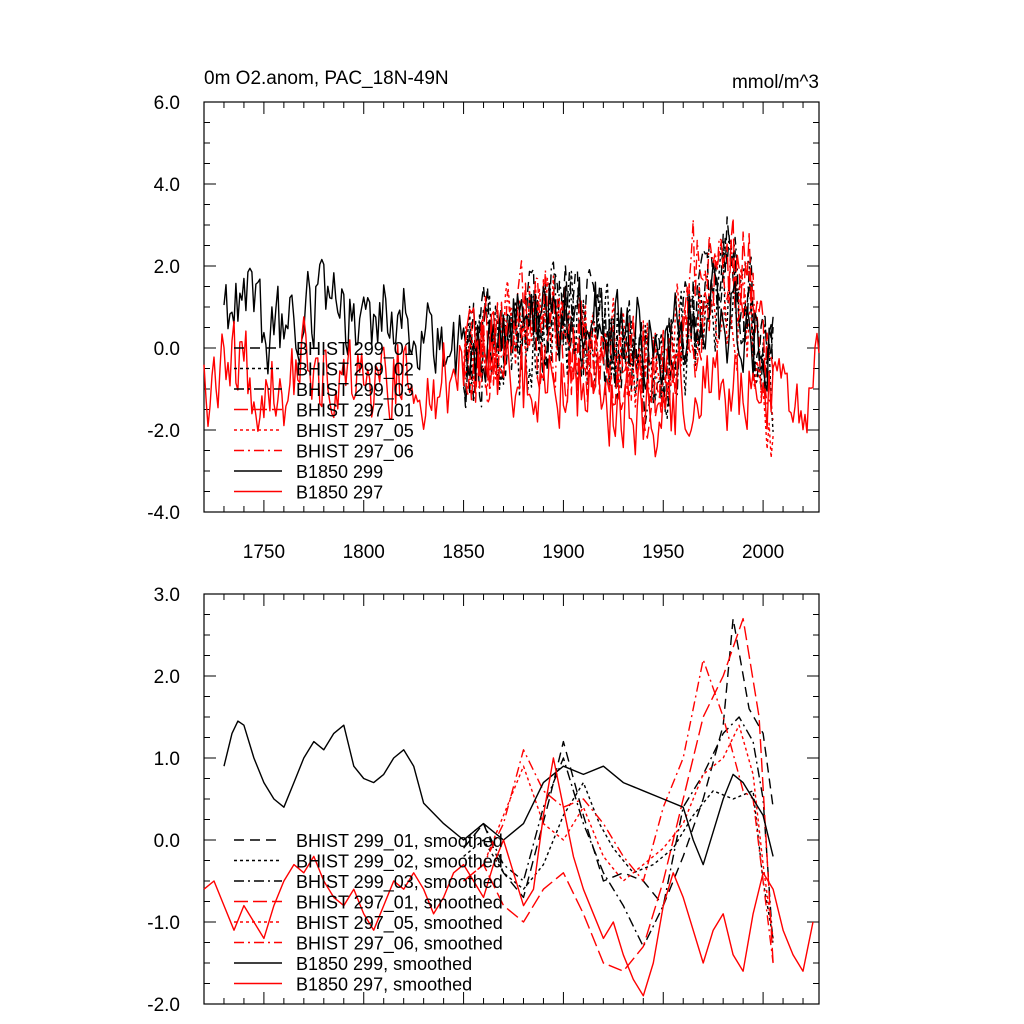 Image resolution: width=1024 pixels, height=1024 pixels. What do you see at coordinates (355, 390) in the screenshot?
I see `legend-label: BHIST 299_03` at bounding box center [355, 390].